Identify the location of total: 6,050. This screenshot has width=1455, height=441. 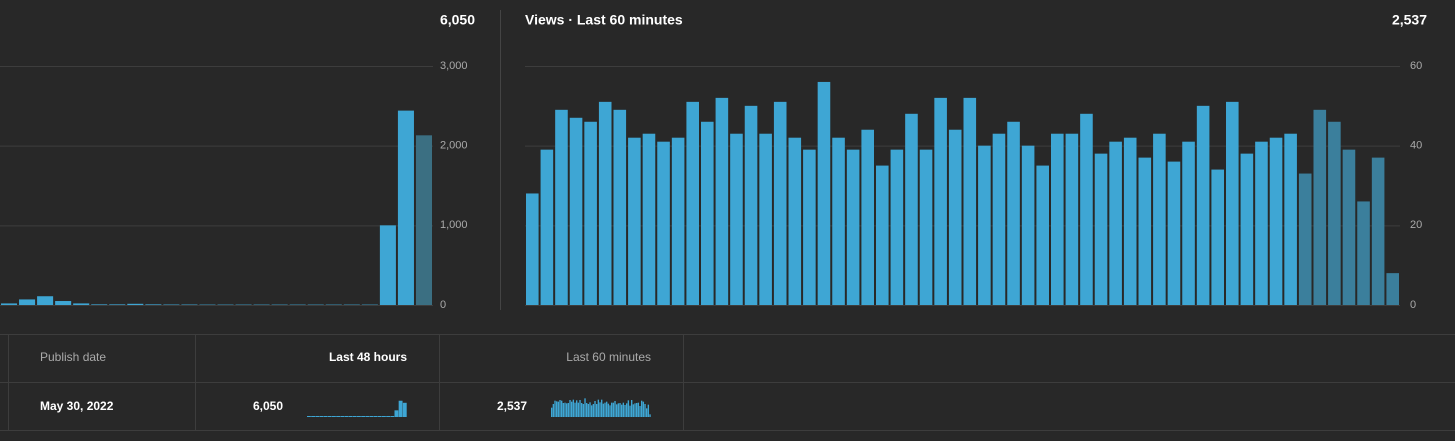
(457, 20).